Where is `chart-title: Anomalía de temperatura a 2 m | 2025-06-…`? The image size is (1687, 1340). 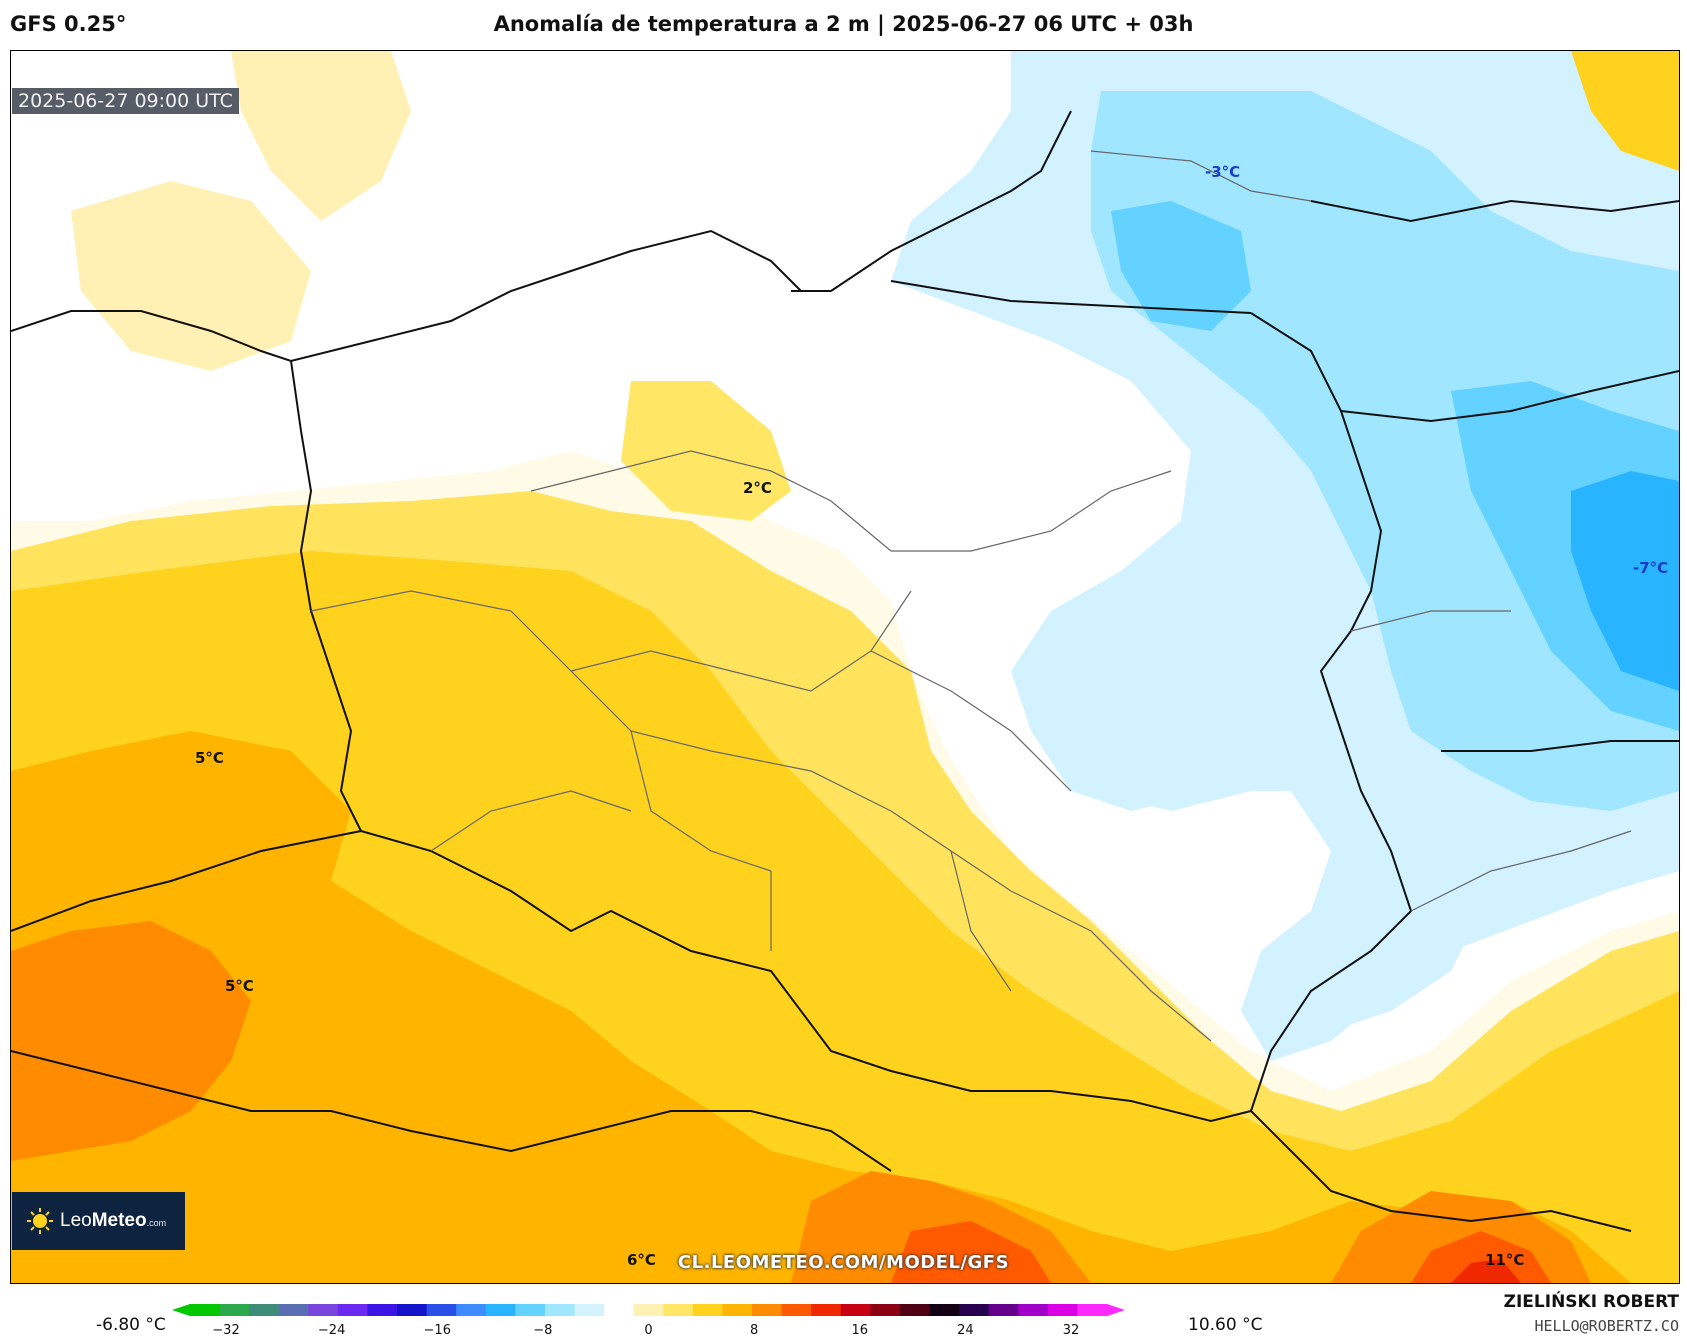
chart-title: Anomalía de temperatura a 2 m | 2025-06-… is located at coordinates (843, 24).